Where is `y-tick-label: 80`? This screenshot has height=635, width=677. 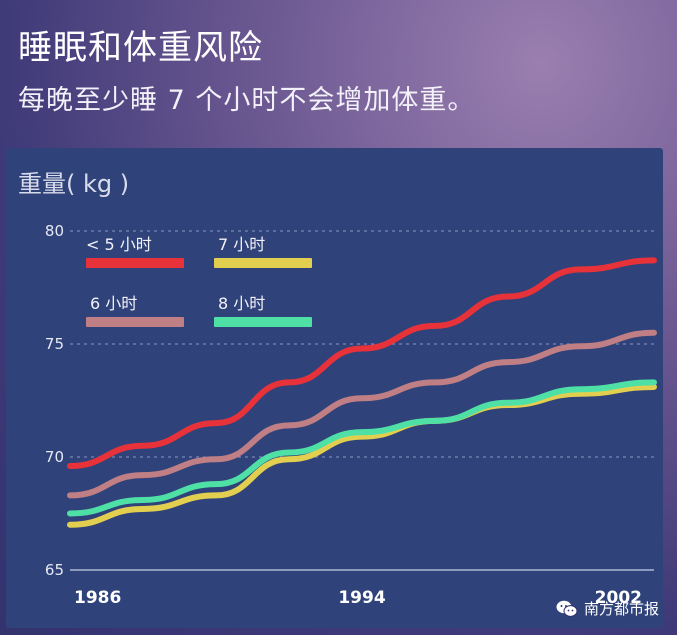 y-tick-label: 80 is located at coordinates (54, 231).